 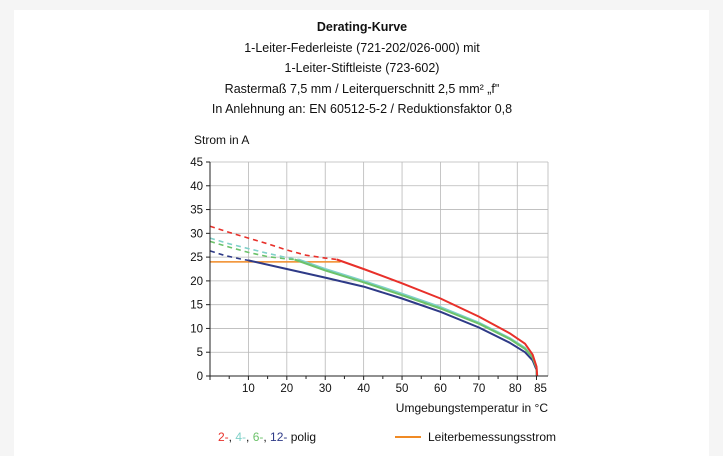 What do you see at coordinates (196, 306) in the screenshot?
I see `y-tick-label: 15` at bounding box center [196, 306].